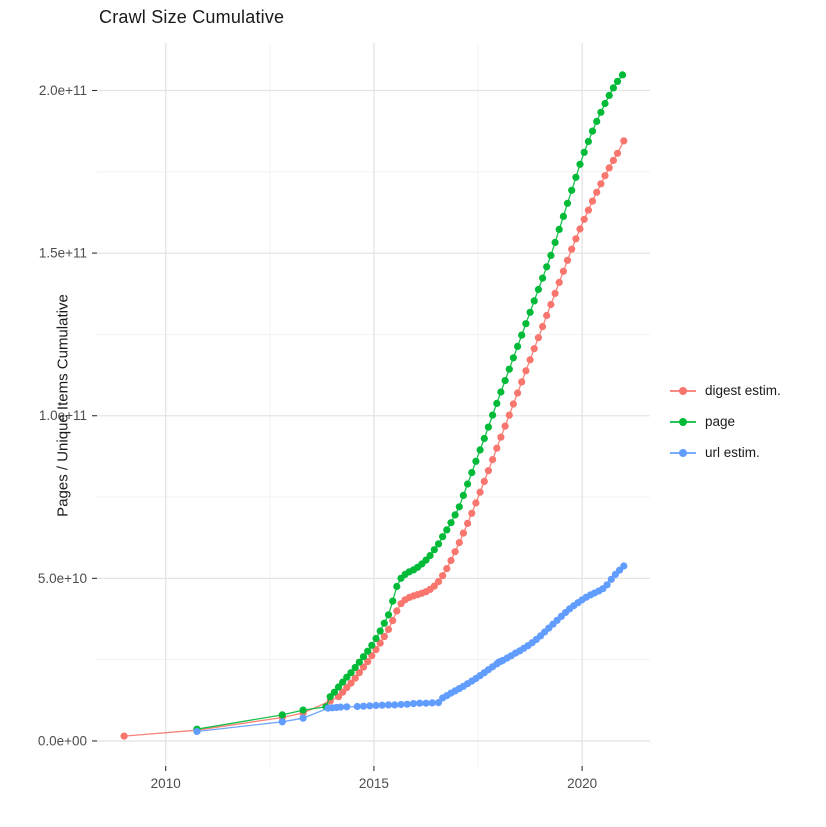 This screenshot has width=826, height=827. Describe the element at coordinates (192, 17) in the screenshot. I see `chart-title: Crawl Size Cumulative` at that location.